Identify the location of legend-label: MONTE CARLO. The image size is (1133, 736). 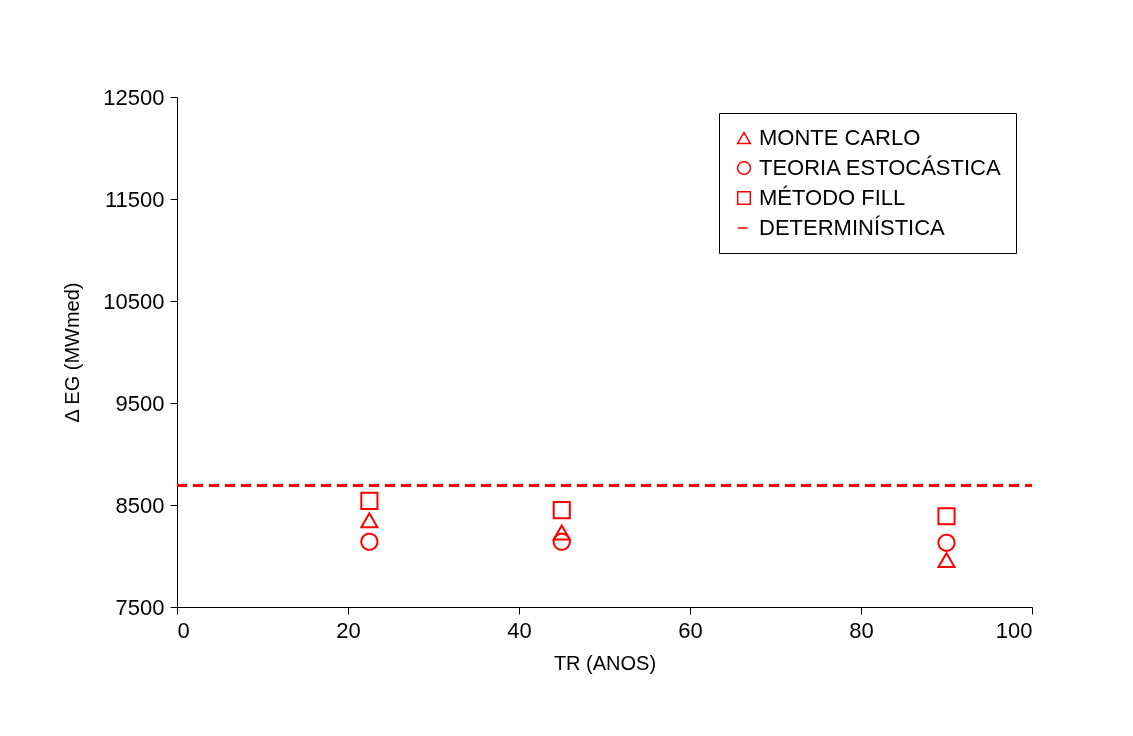
(840, 137).